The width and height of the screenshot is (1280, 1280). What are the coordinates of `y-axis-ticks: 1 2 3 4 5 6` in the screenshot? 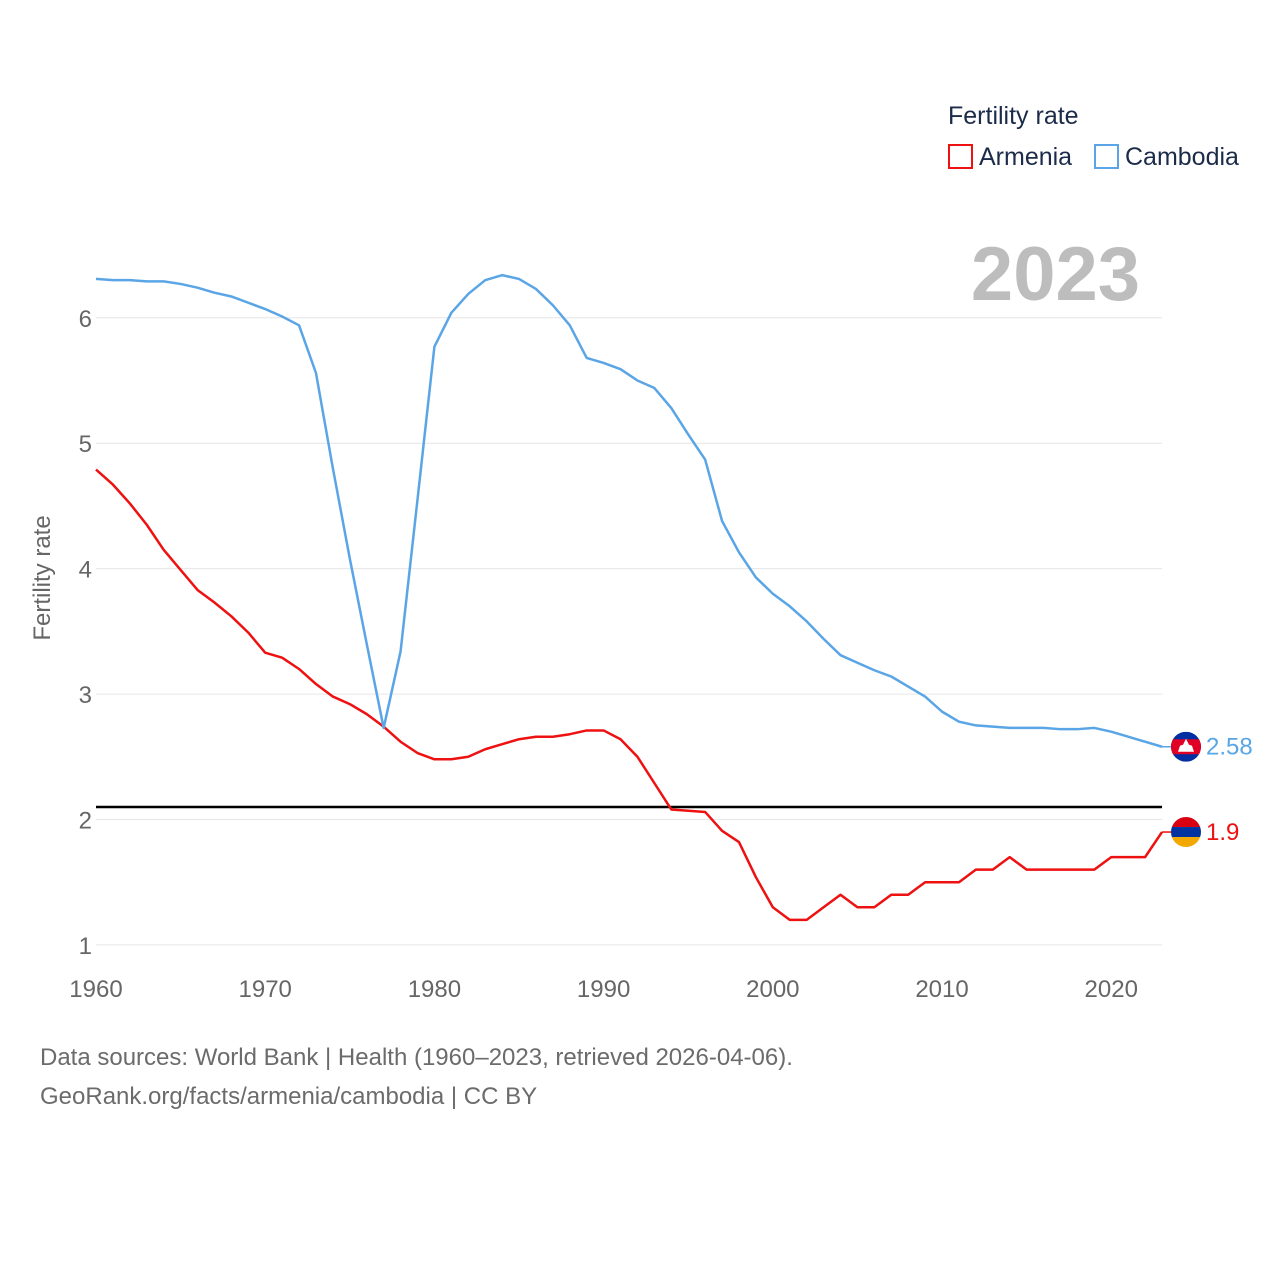 It's located at (85, 633).